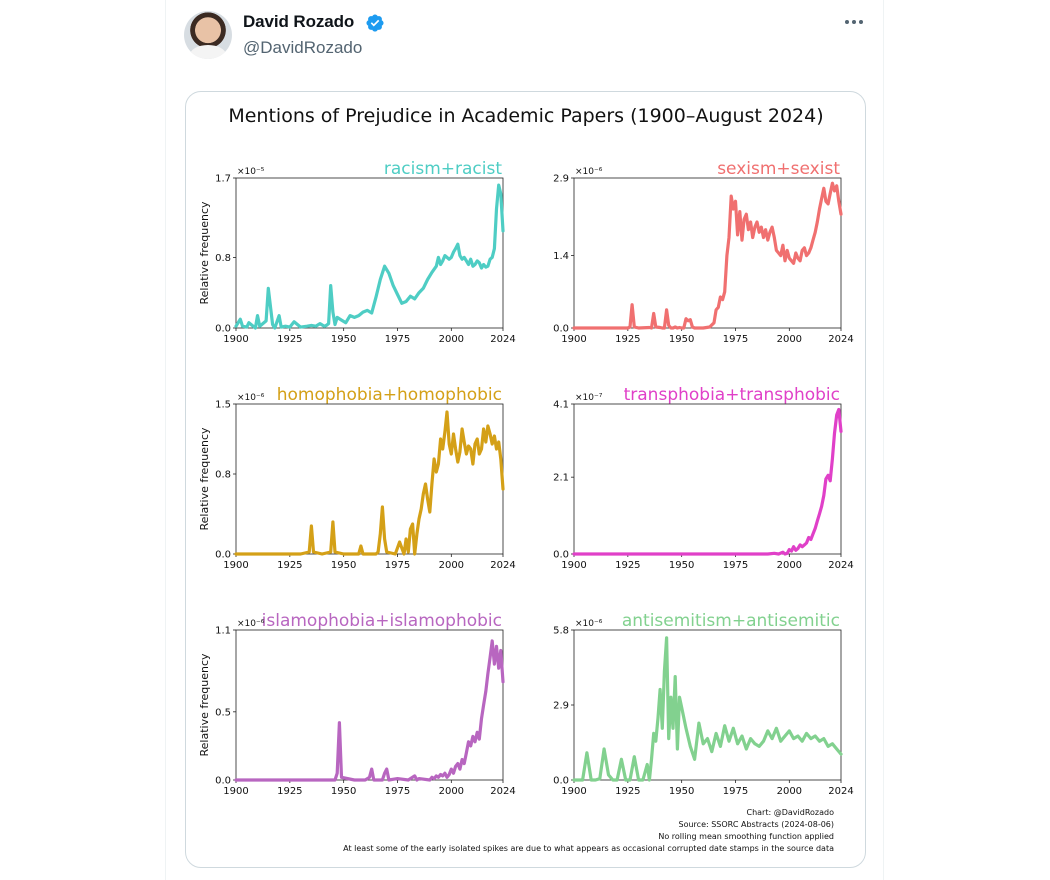 This screenshot has height=880, width=1050. I want to click on timeline-right-border, so click(883, 440).